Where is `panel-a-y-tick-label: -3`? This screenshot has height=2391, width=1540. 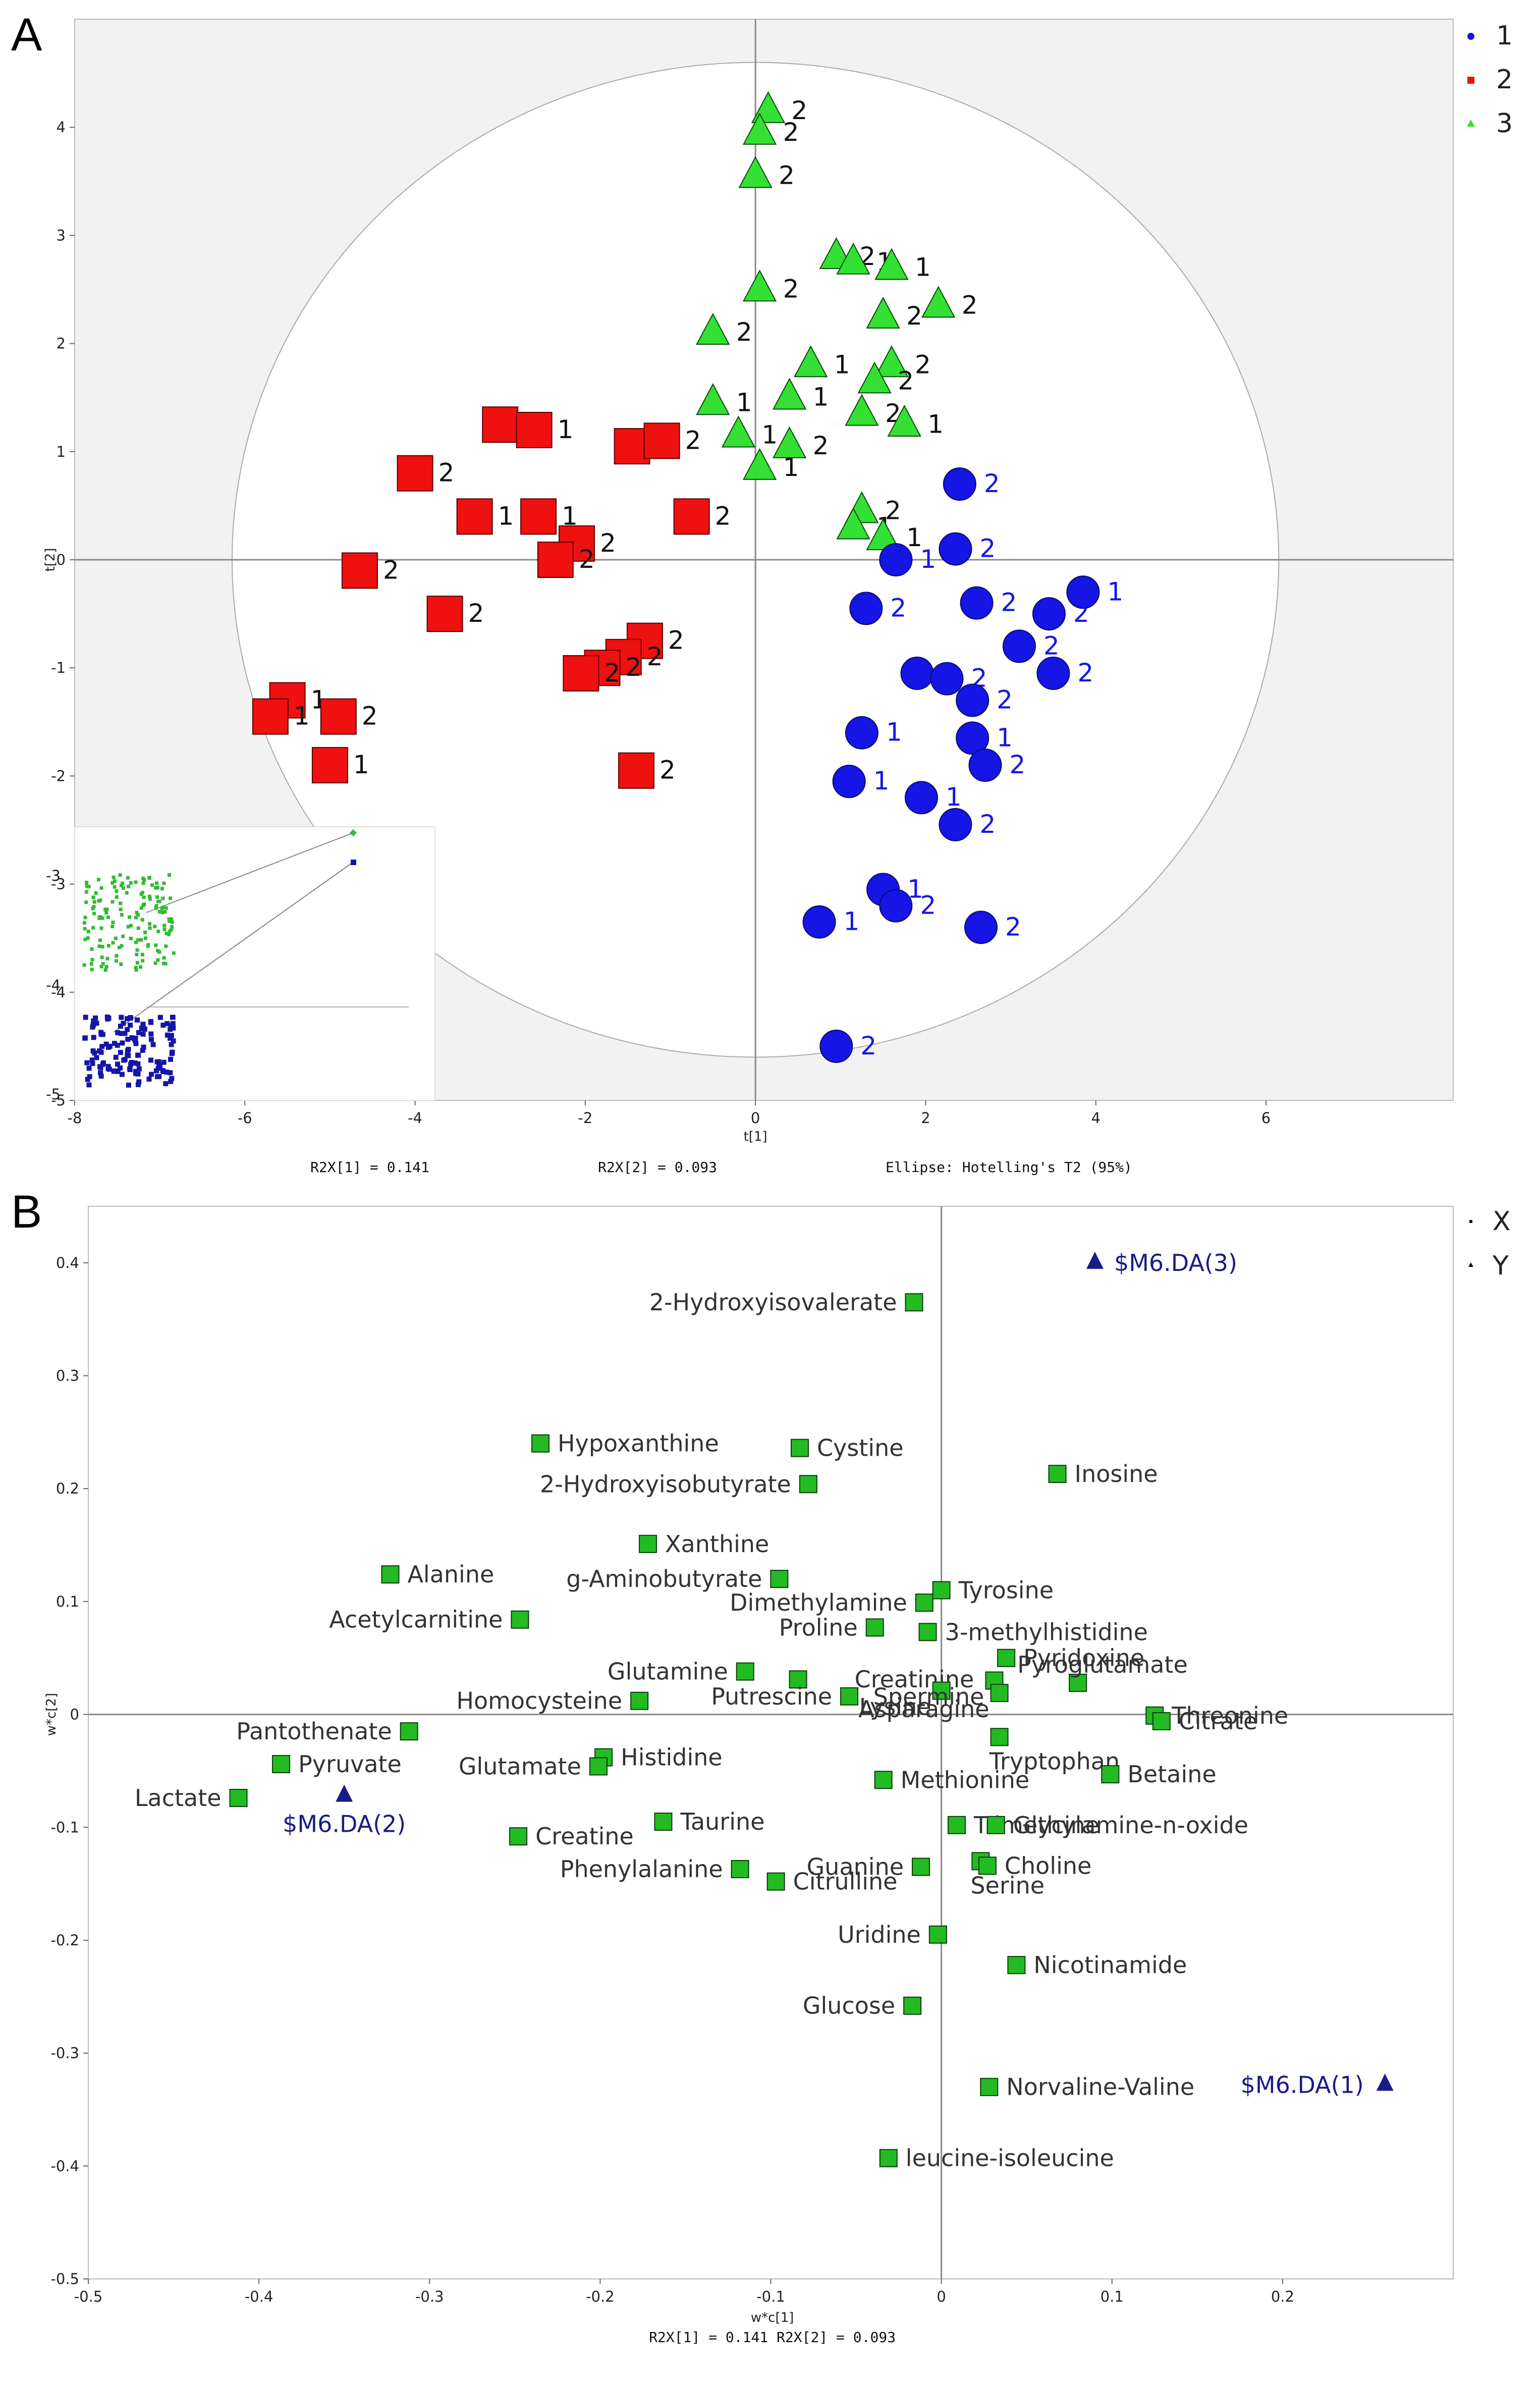
panel-a-y-tick-label: -3 is located at coordinates (58, 884).